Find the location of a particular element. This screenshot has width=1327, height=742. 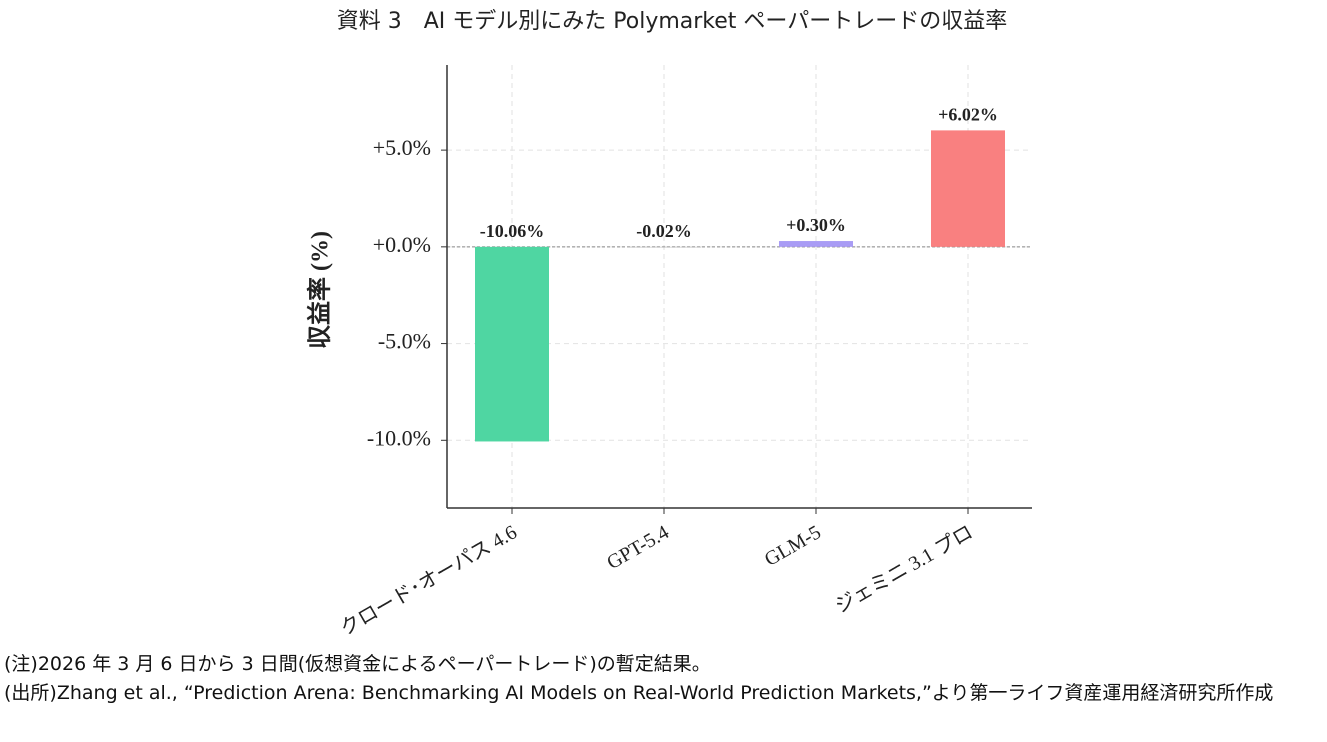

value-label: -10.06% is located at coordinates (512, 231).